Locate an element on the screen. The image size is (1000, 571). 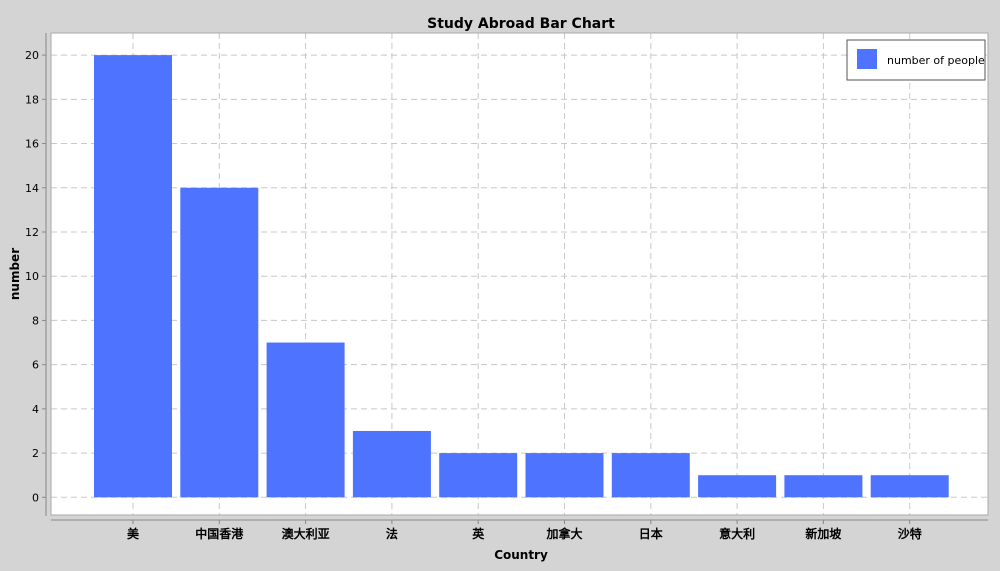
y-tick-label: 8 is located at coordinates (35, 320).